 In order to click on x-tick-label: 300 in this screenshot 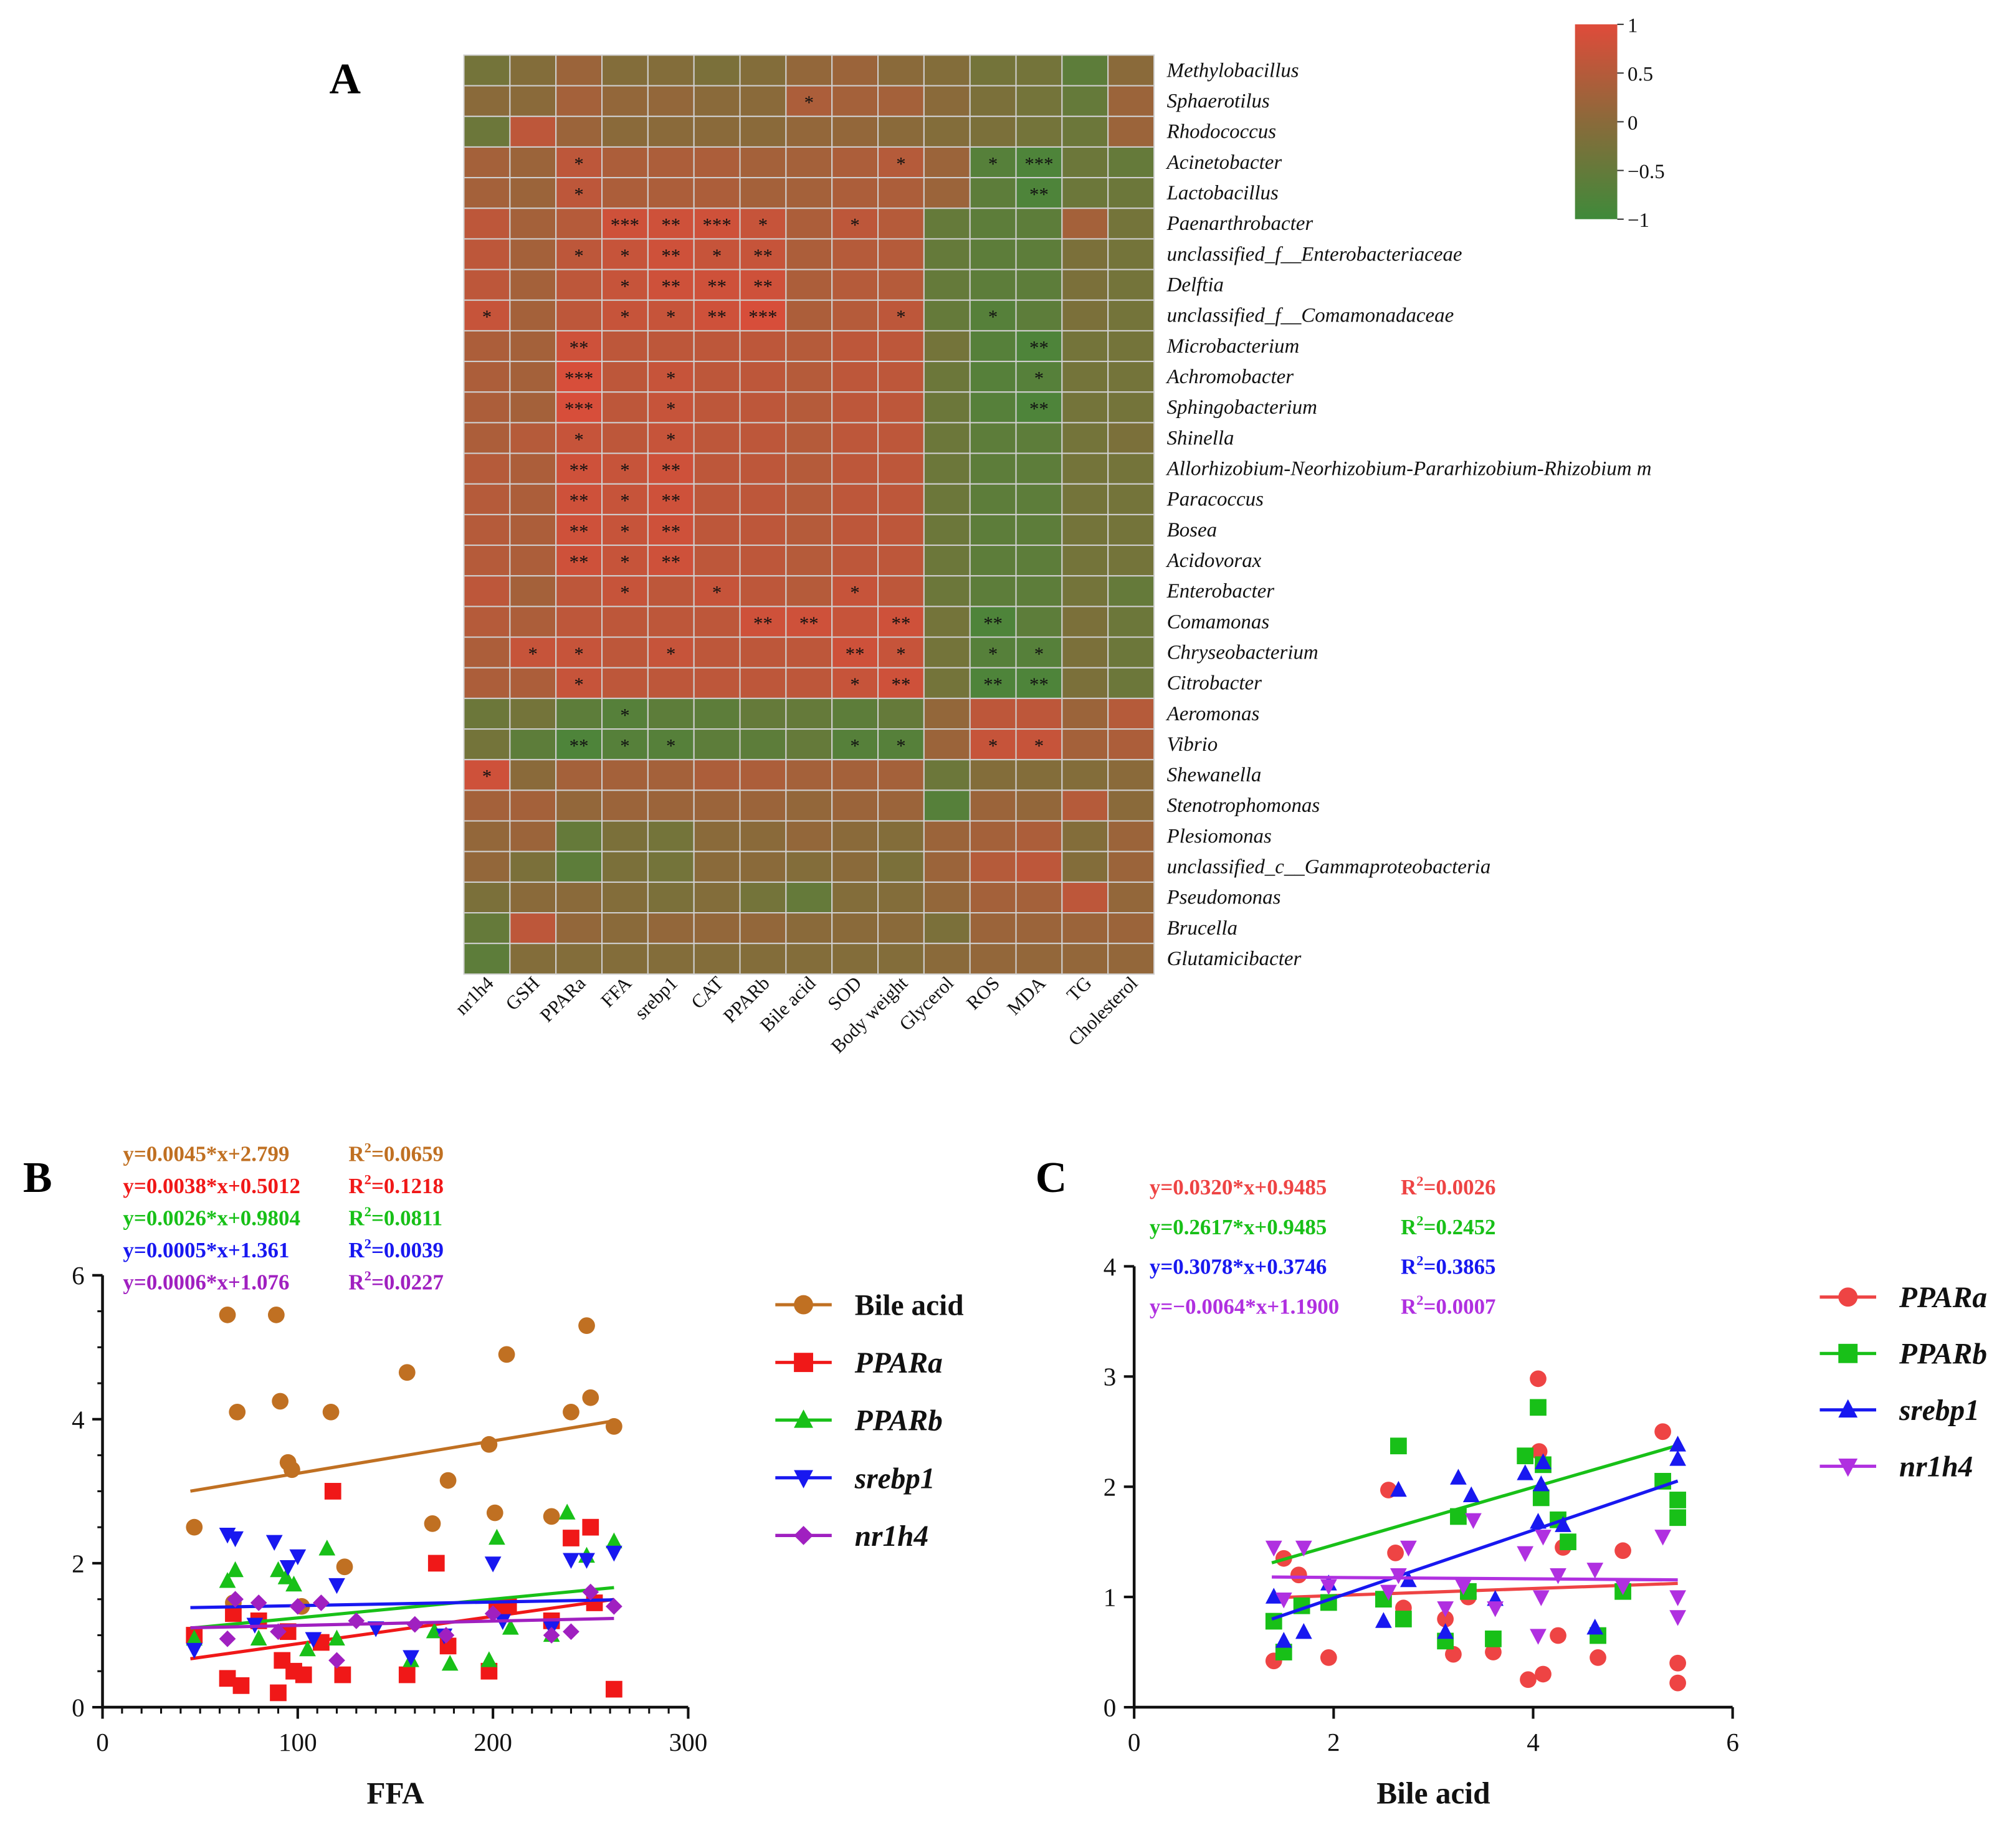, I will do `click(688, 1742)`.